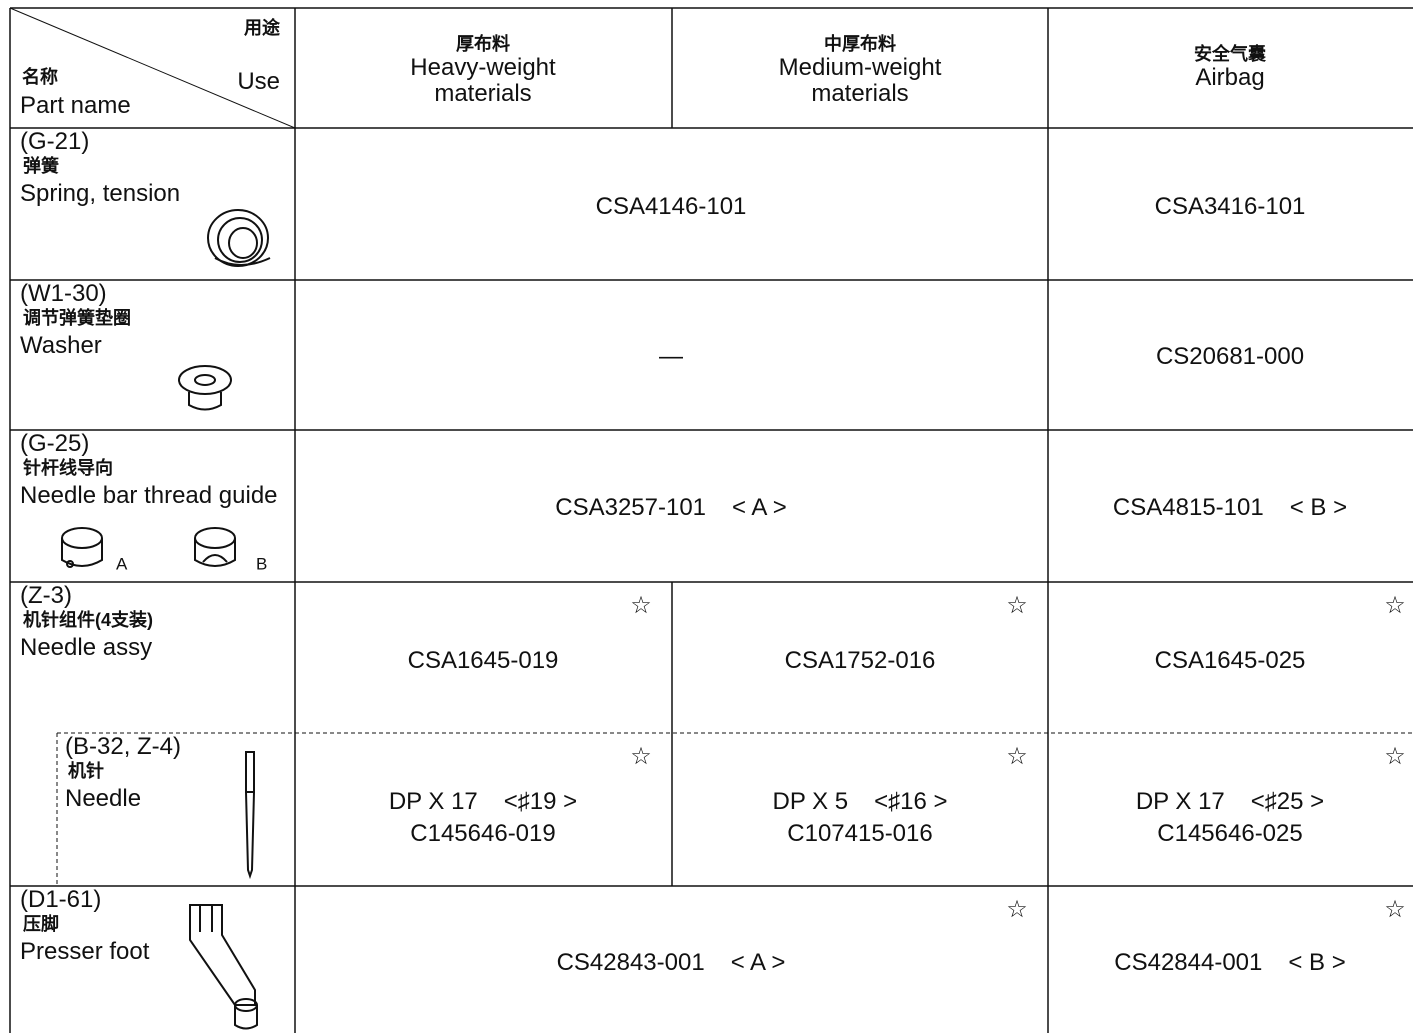 Image resolution: width=1413 pixels, height=1033 pixels. Describe the element at coordinates (1188, 507) in the screenshot. I see `cell-text: CSA4815-101` at that location.